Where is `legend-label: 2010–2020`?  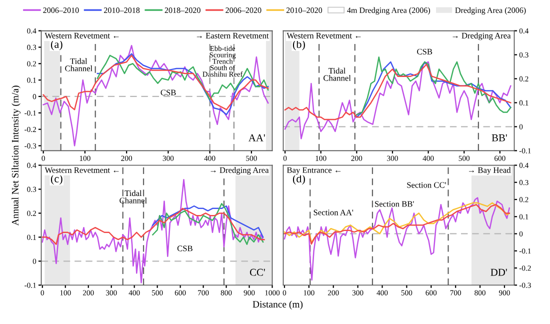
legend-label: 2010–2020 is located at coordinates (304, 10).